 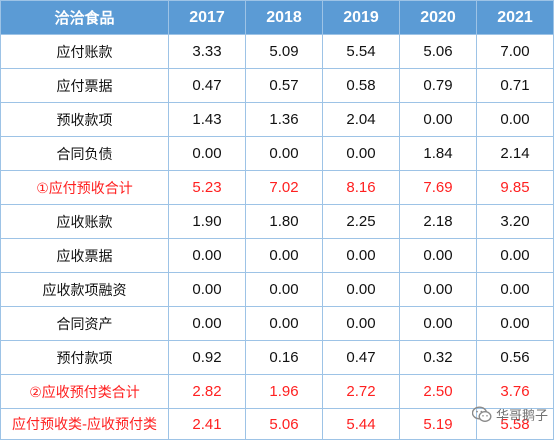 What do you see at coordinates (361, 51) in the screenshot?
I see `table-cell: 5.54` at bounding box center [361, 51].